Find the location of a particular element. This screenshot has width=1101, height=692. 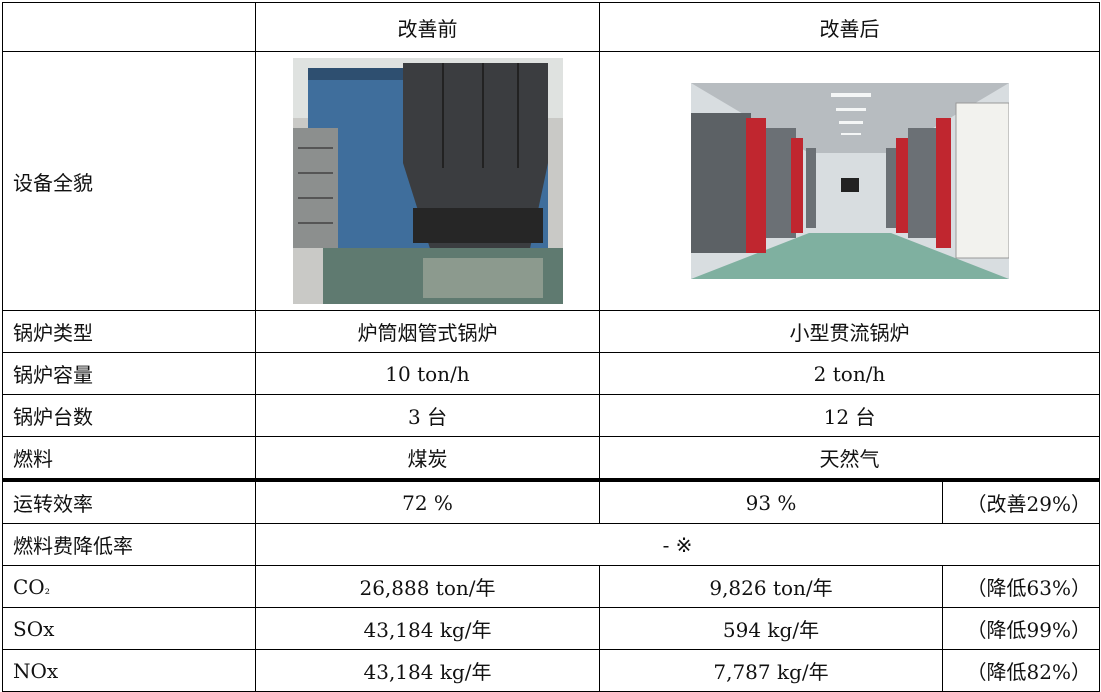

row-label: SOx is located at coordinates (129, 628).